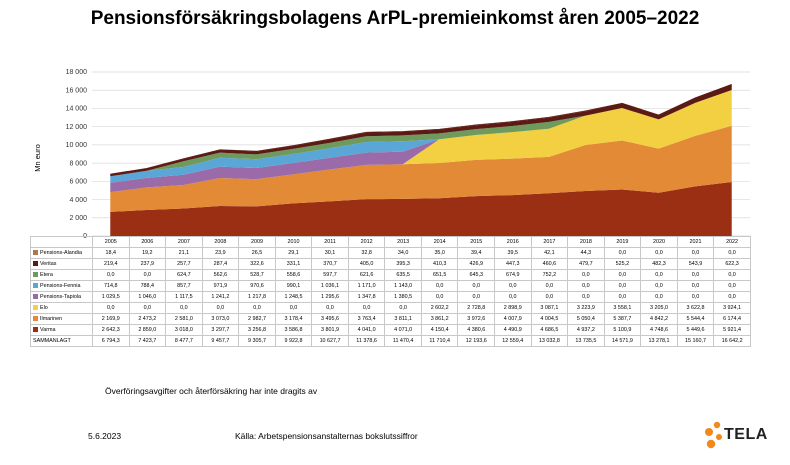 The image size is (790, 465). Describe the element at coordinates (549, 330) in the screenshot. I see `data-label: 4 686,5` at that location.